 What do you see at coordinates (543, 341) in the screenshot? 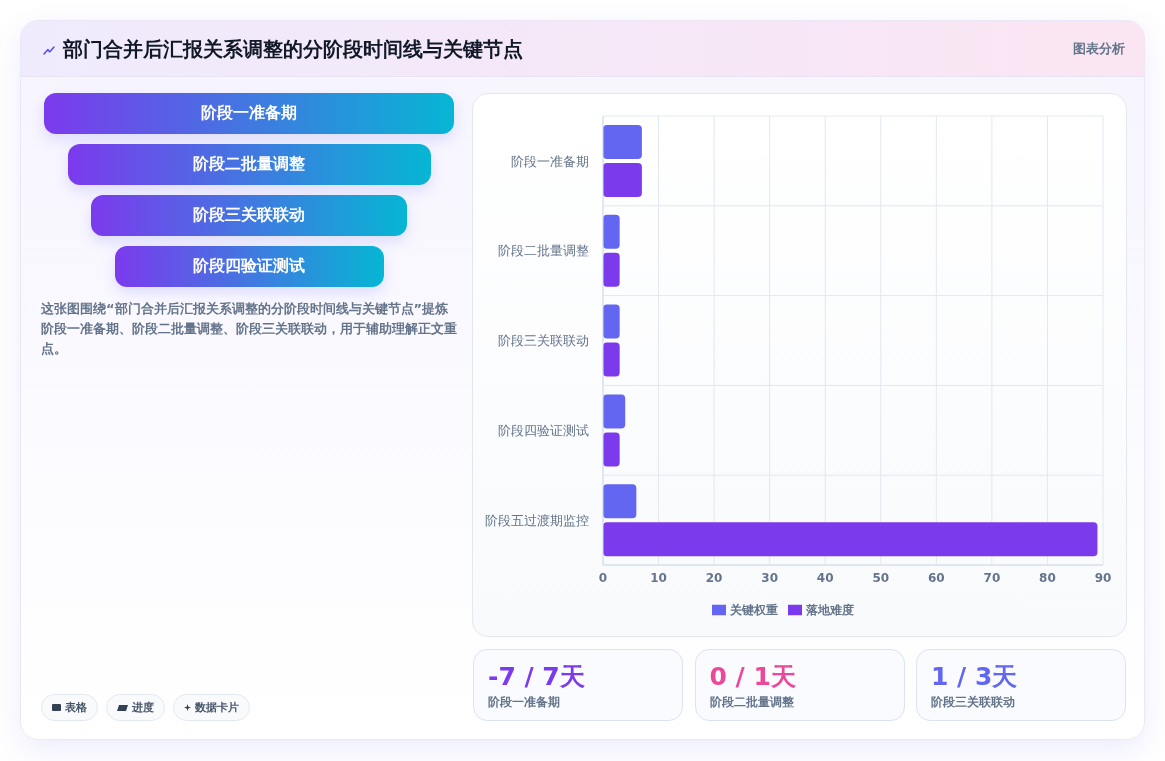
I see `y-tick-label: 阶段三关联联动` at bounding box center [543, 341].